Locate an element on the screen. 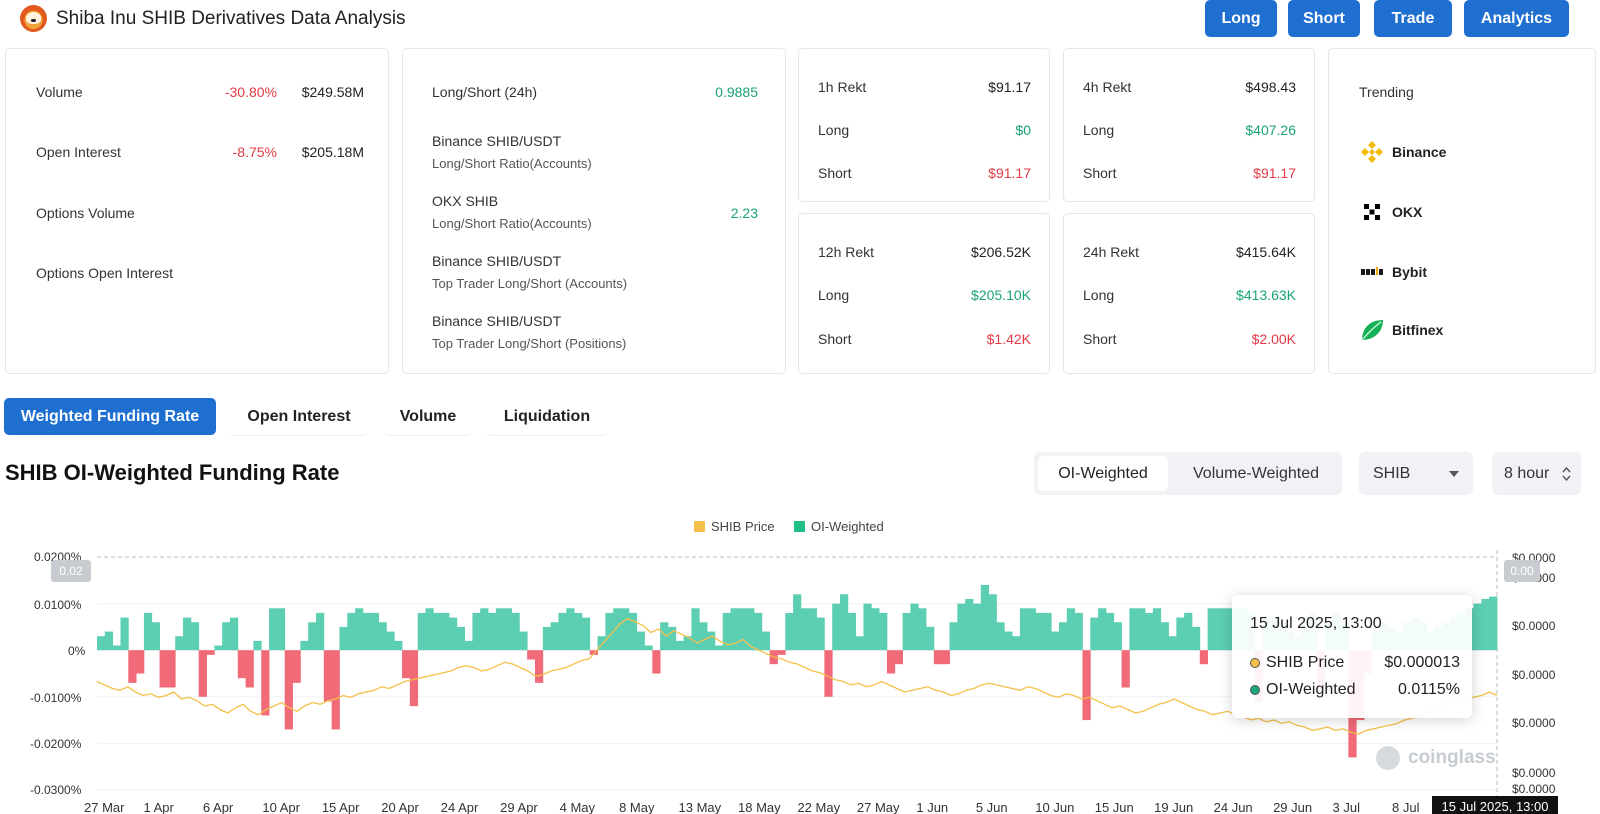 This screenshot has height=814, width=1600. oi-weighted-option: OI-Weighted is located at coordinates (1103, 473).